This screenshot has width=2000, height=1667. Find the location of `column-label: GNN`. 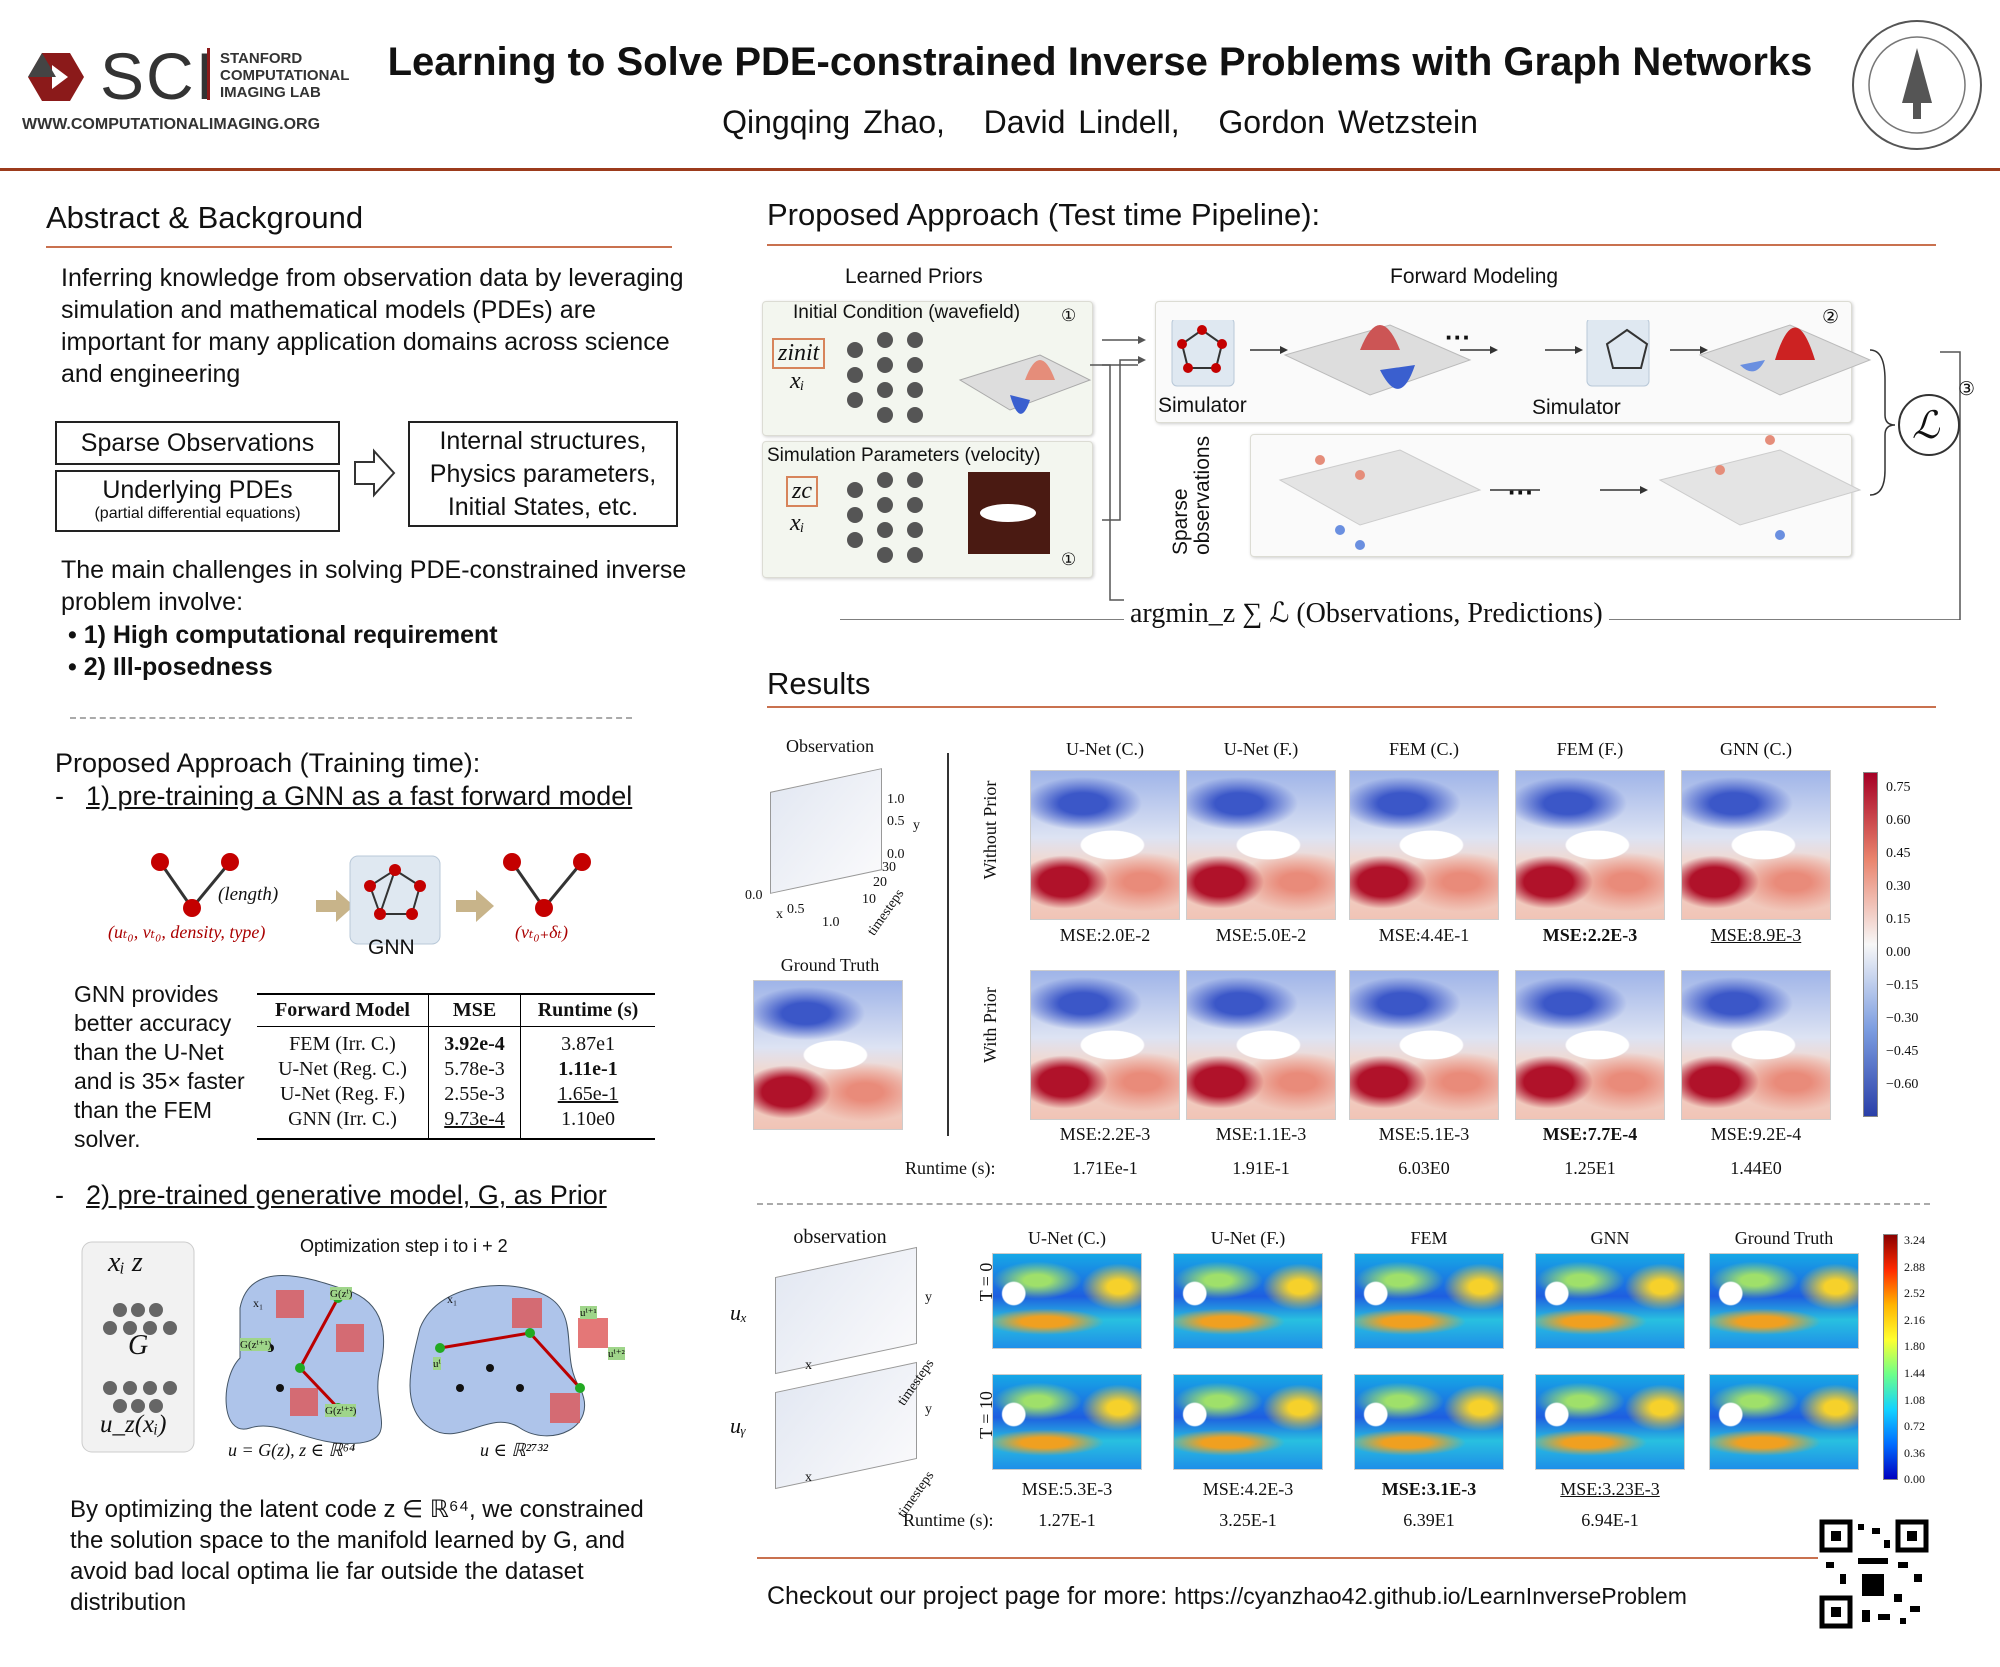

column-label: GNN is located at coordinates (1610, 1238).